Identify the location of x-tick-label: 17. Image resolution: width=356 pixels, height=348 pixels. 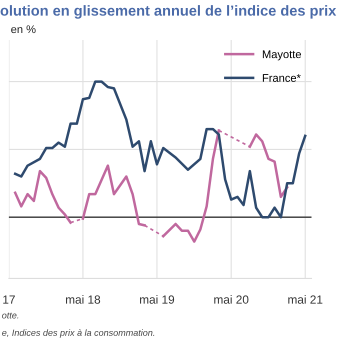
(9, 300).